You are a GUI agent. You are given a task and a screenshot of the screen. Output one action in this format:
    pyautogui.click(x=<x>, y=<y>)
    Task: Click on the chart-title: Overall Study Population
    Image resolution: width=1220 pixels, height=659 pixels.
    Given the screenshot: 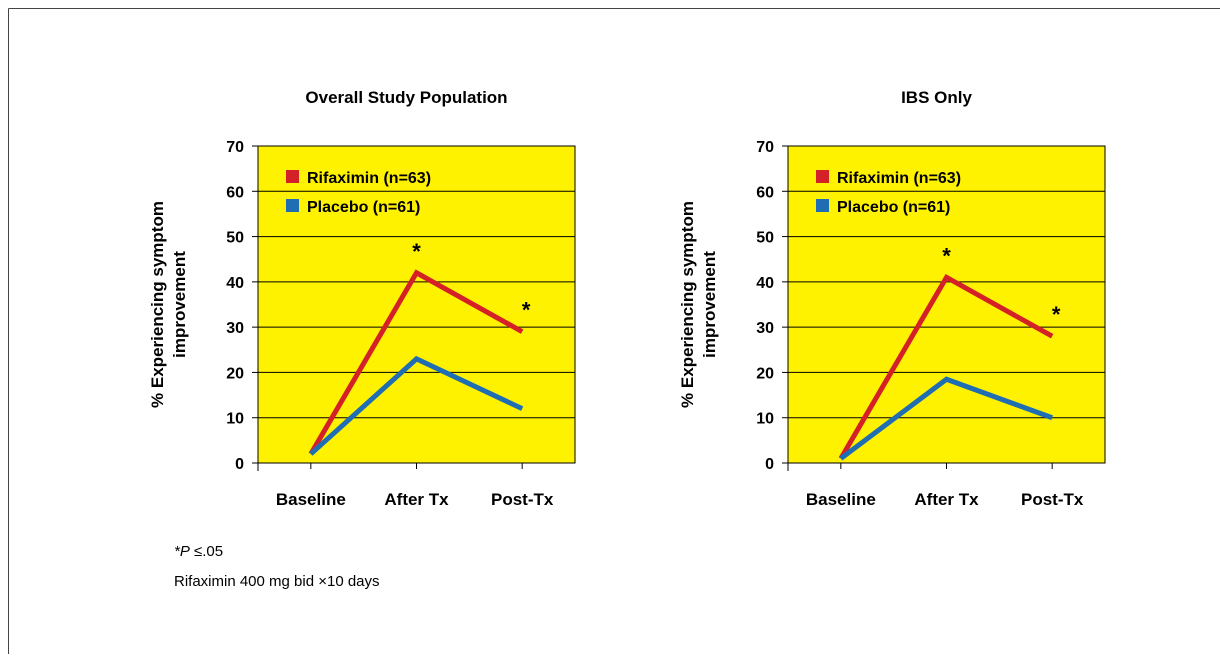 What is the action you would take?
    pyautogui.click(x=406, y=97)
    